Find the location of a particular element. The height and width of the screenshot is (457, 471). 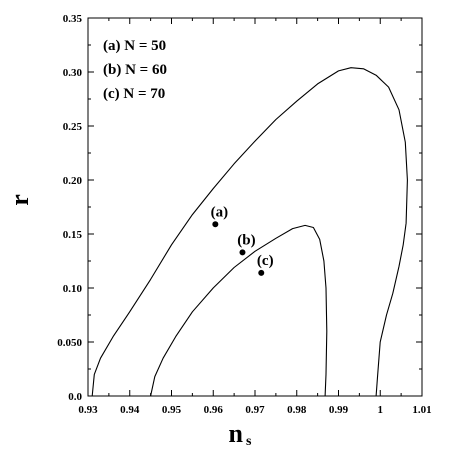

data-point-label: (b) is located at coordinates (246, 240).